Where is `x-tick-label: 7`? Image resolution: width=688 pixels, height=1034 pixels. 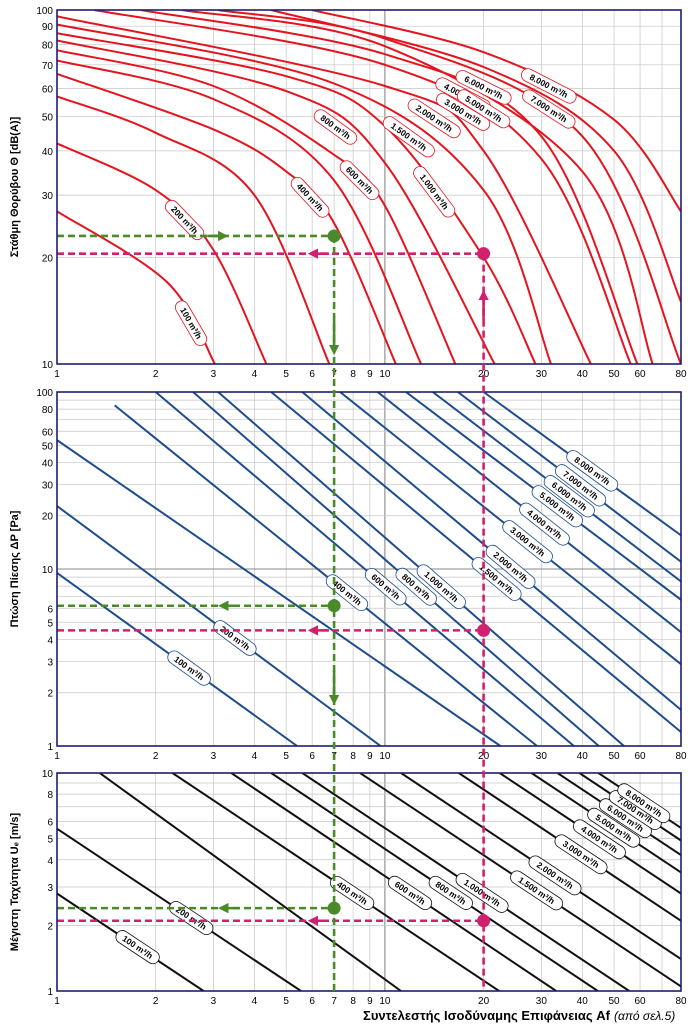 x-tick-label: 7 is located at coordinates (334, 1001).